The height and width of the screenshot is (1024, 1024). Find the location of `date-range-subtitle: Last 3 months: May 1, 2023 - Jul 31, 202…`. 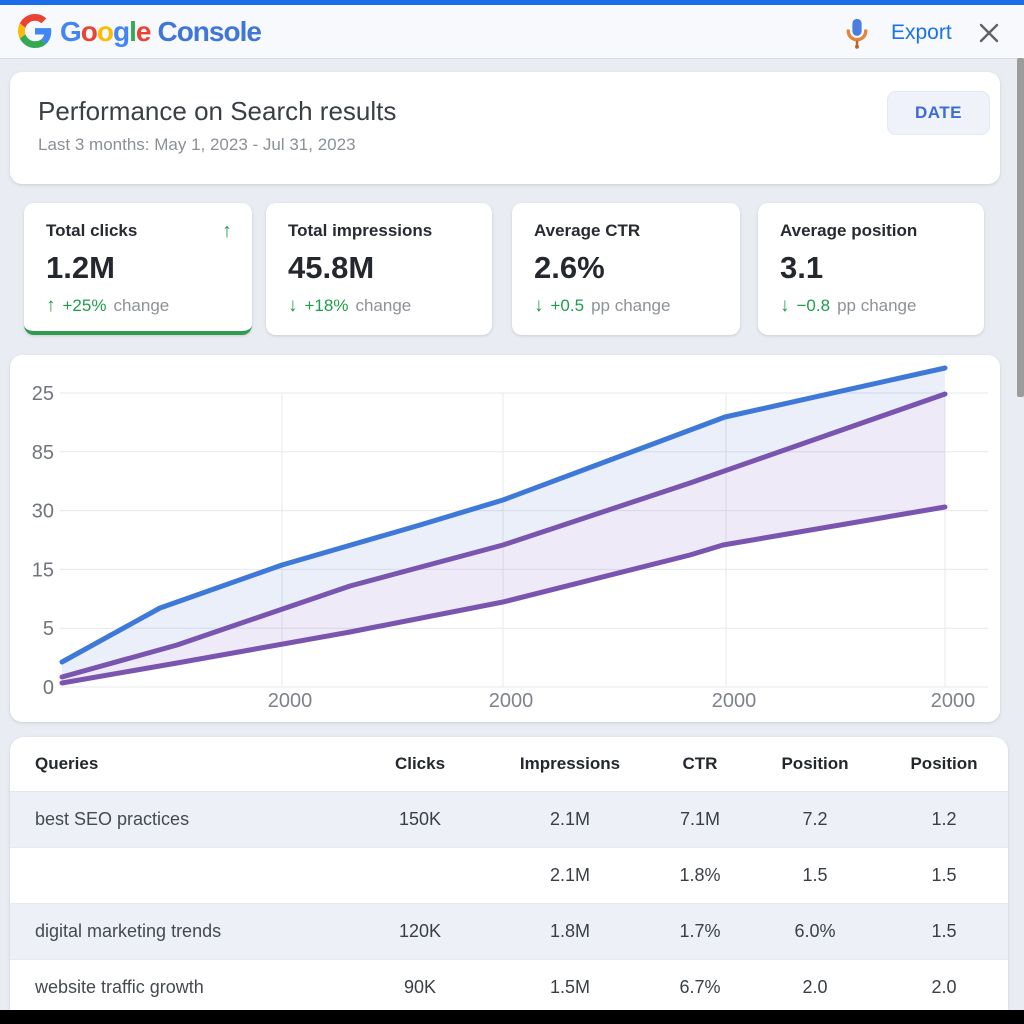

date-range-subtitle: Last 3 months: May 1, 2023 - Jul 31, 202… is located at coordinates (197, 144).